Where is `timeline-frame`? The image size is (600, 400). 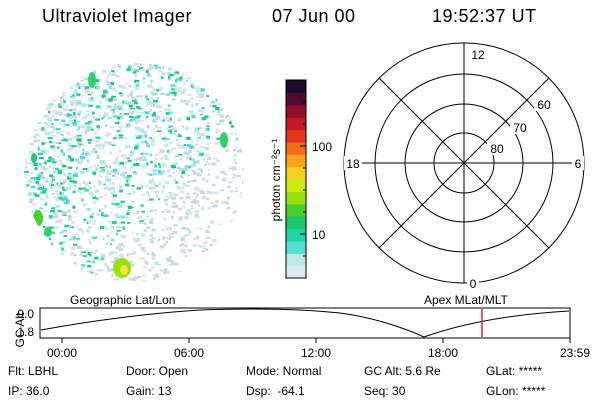
timeline-frame is located at coordinates (305, 323).